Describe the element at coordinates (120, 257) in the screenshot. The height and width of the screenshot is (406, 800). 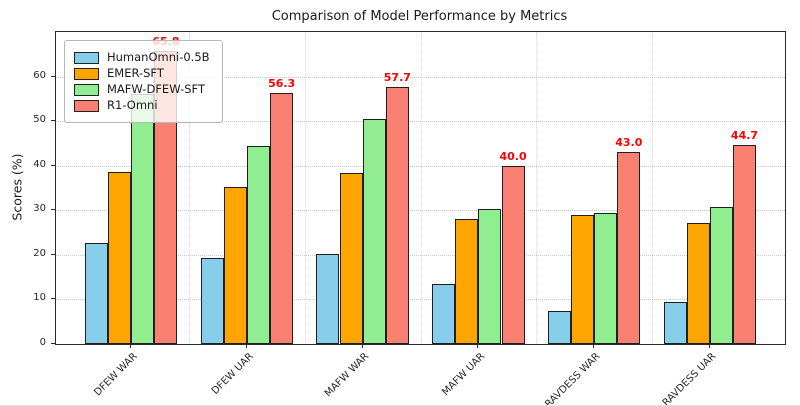
I see `bar-emer-sft-dfew-war` at that location.